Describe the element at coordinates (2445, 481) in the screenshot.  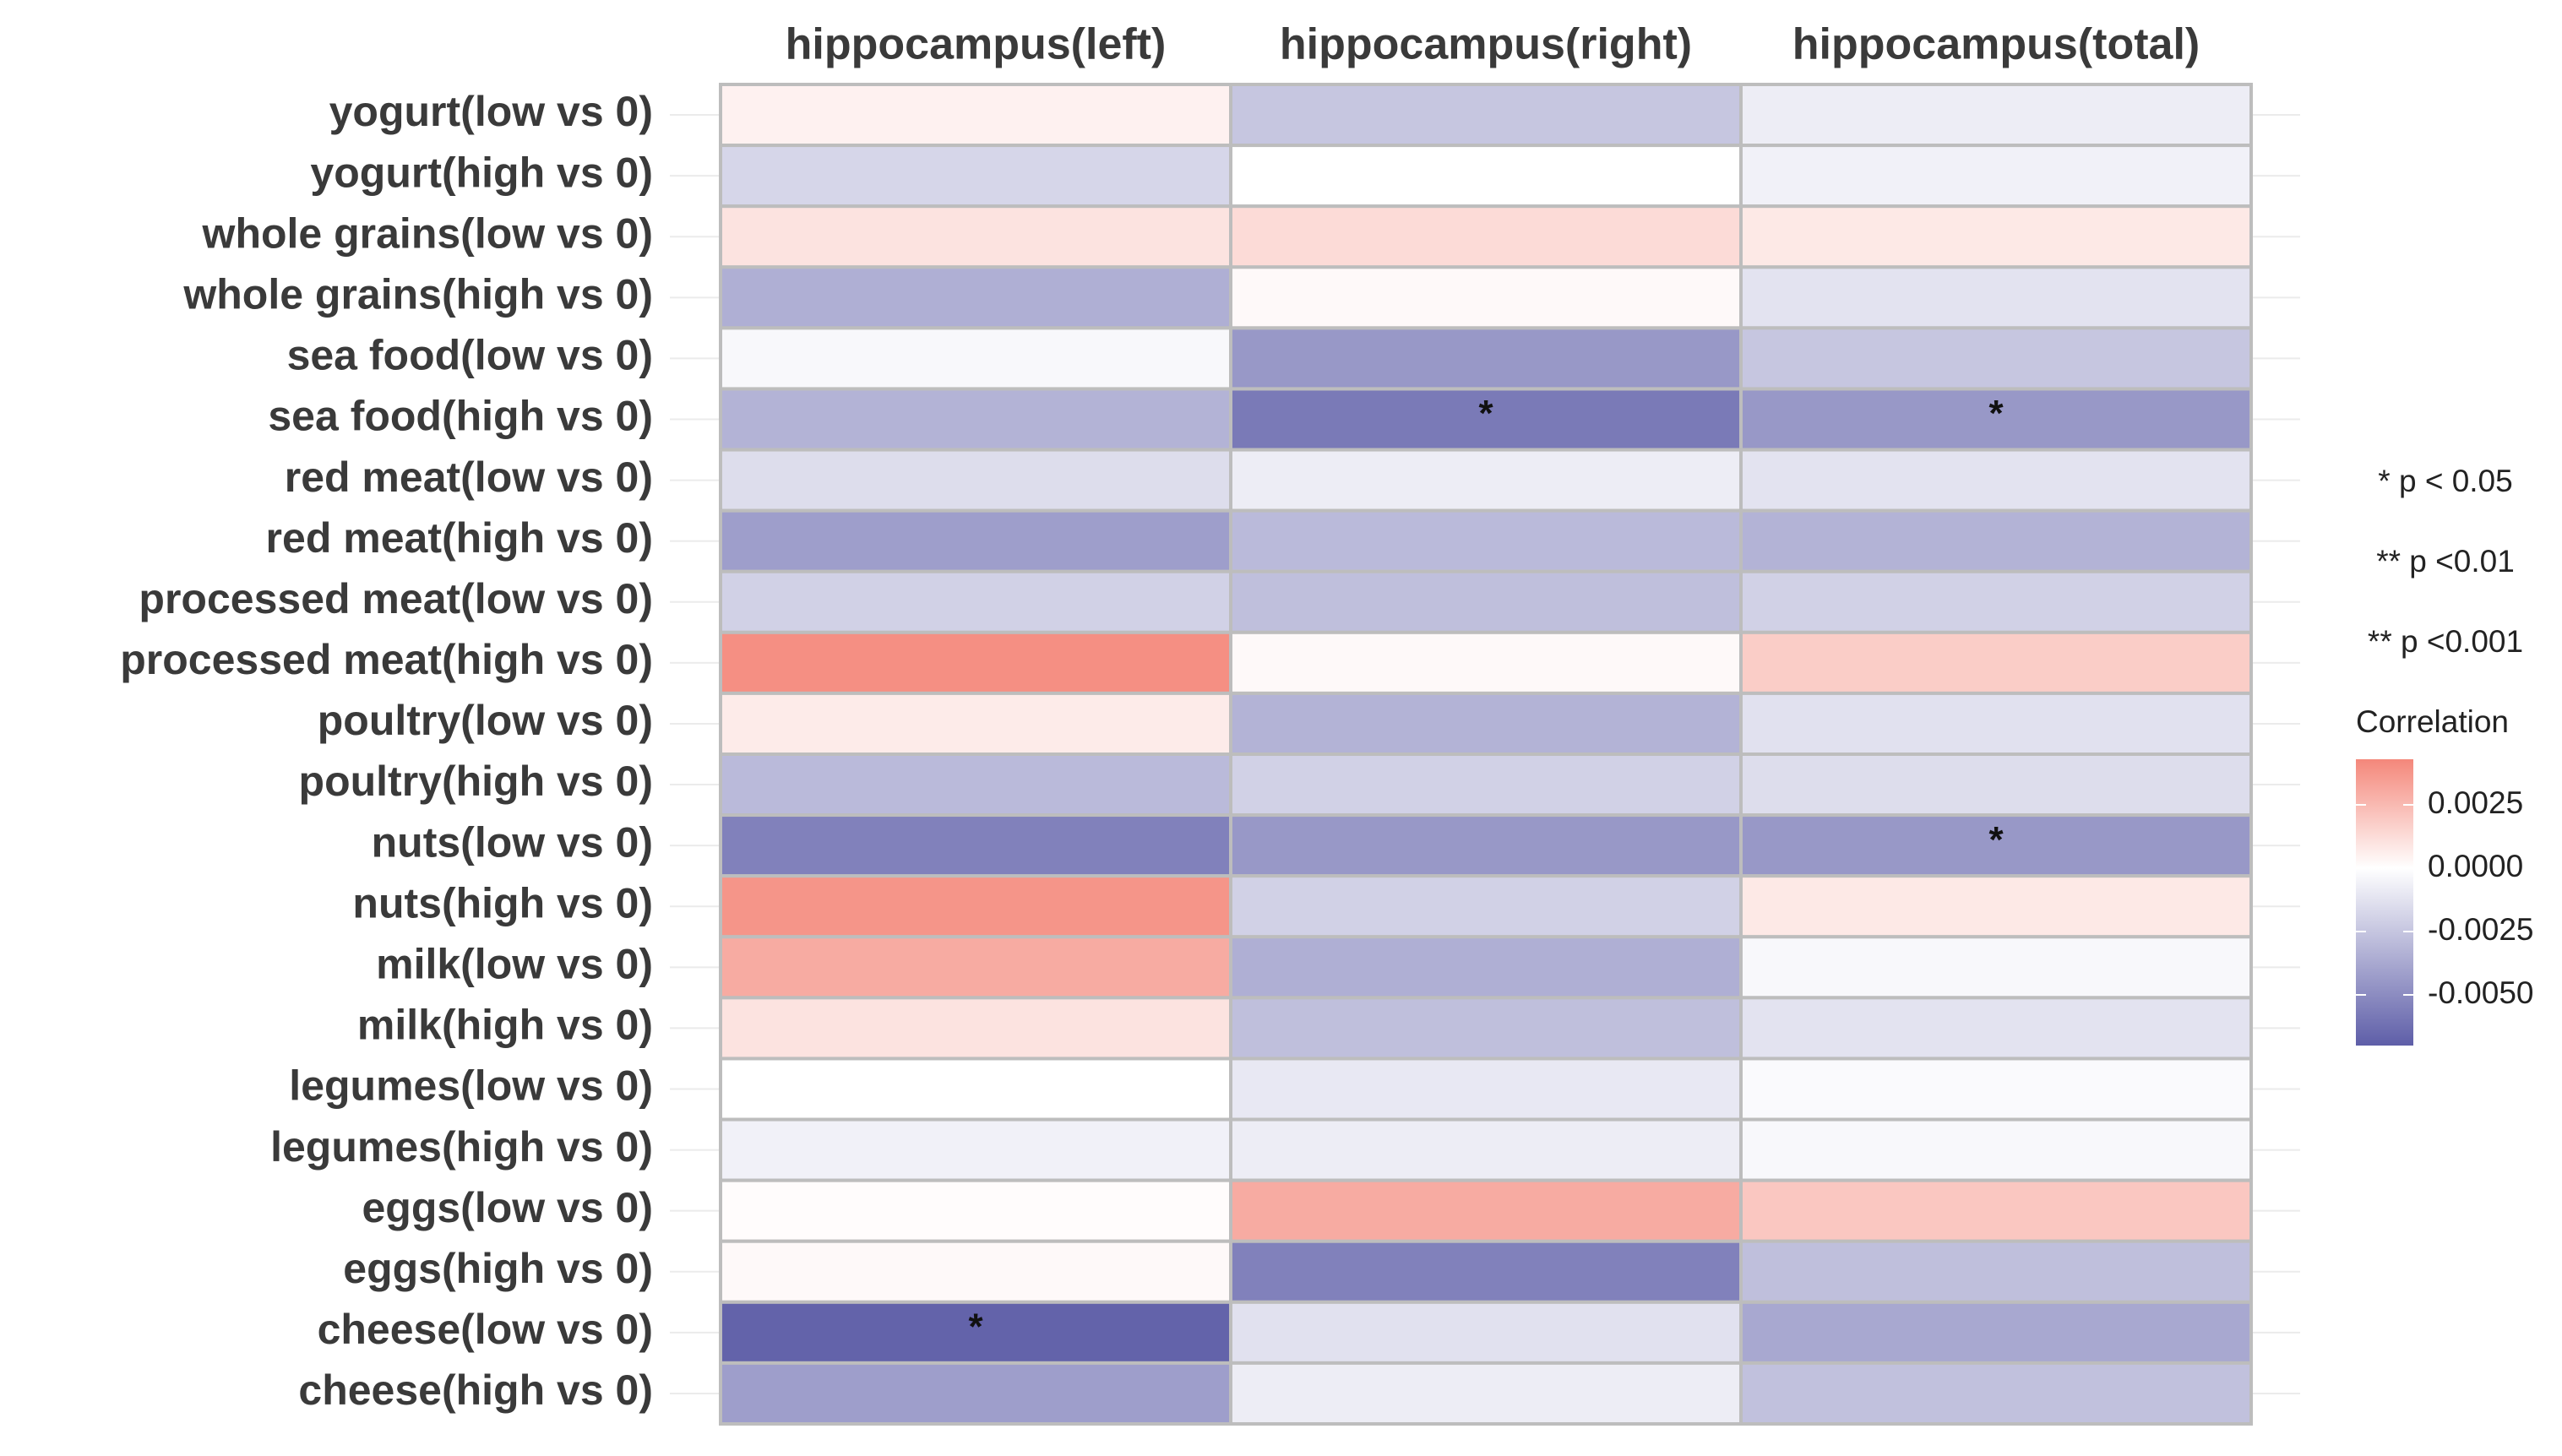
I see `significance-legend: * p < 0.05` at that location.